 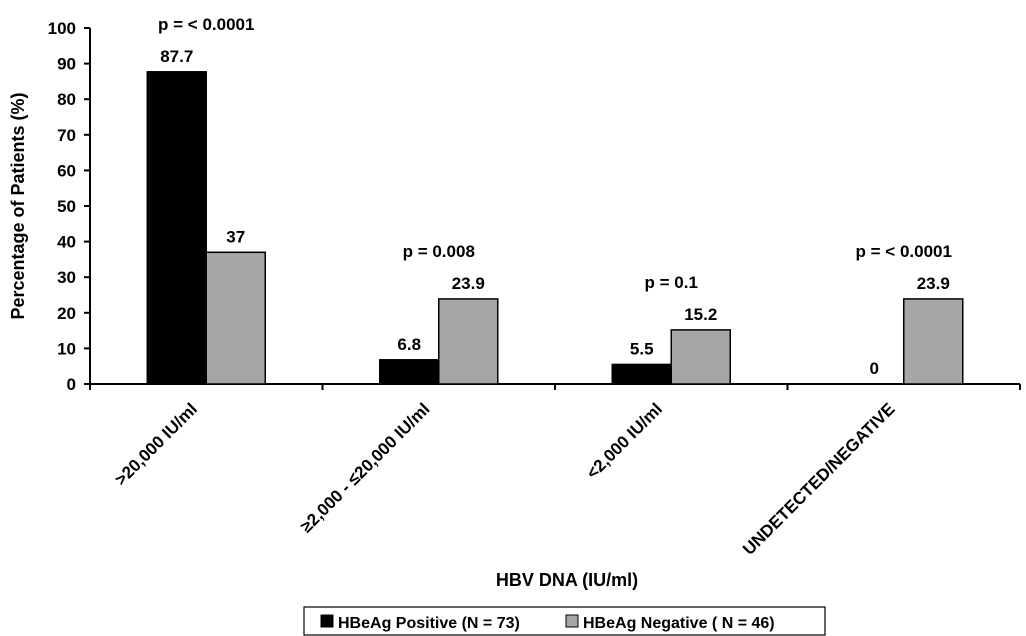 I want to click on x-axis-title: HBV DNA (IU/ml), so click(x=567, y=580).